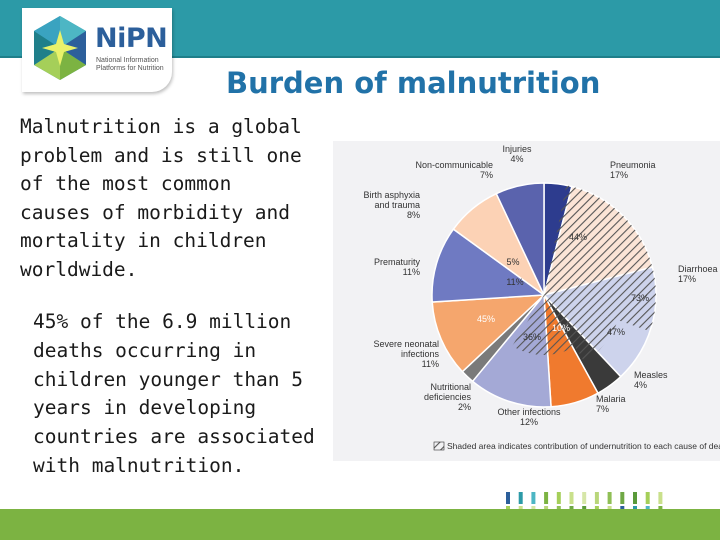 This screenshot has width=720, height=540. What do you see at coordinates (514, 282) in the screenshot?
I see `inner-percentage-label: 11%` at bounding box center [514, 282].